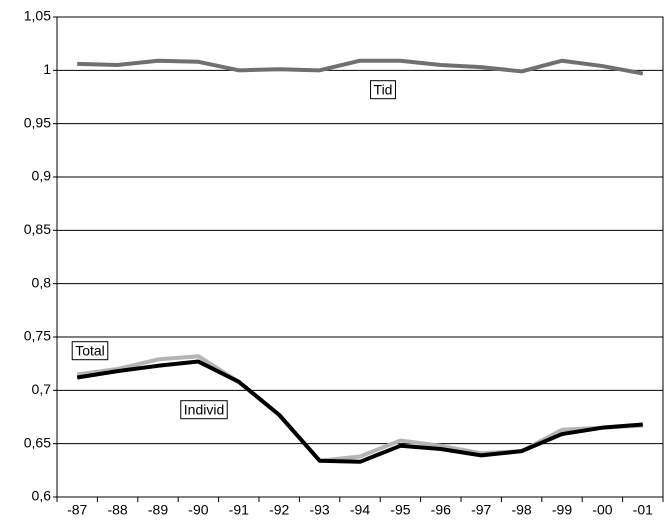 This screenshot has height=520, width=668. I want to click on x-tick-label: -94, so click(360, 510).